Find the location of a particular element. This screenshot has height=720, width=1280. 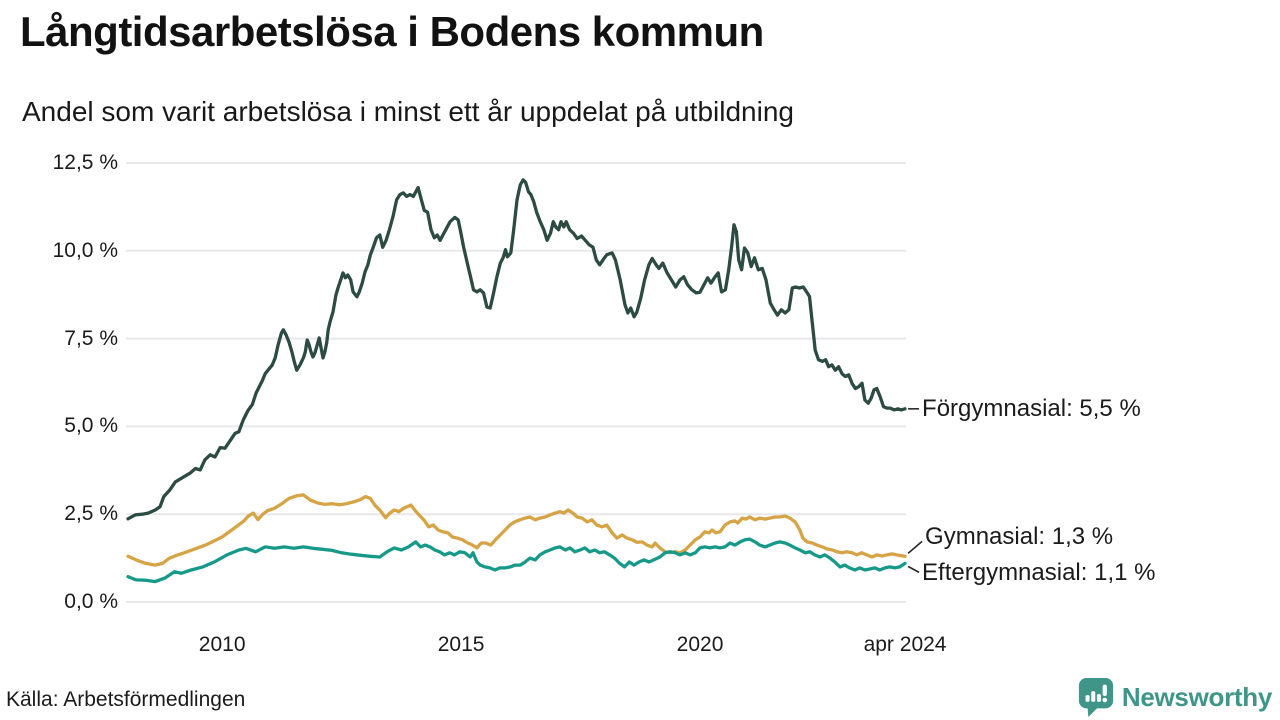

newsworthy-logo-icon is located at coordinates (1095, 697).